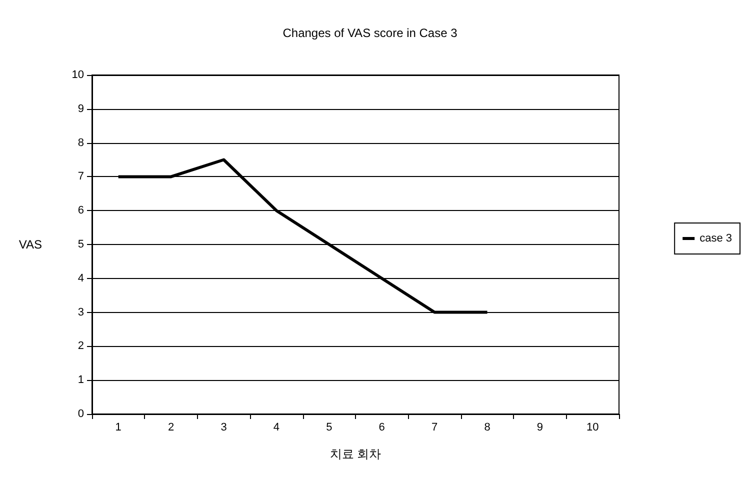  Describe the element at coordinates (81, 108) in the screenshot. I see `y-tick-label: 9` at that location.